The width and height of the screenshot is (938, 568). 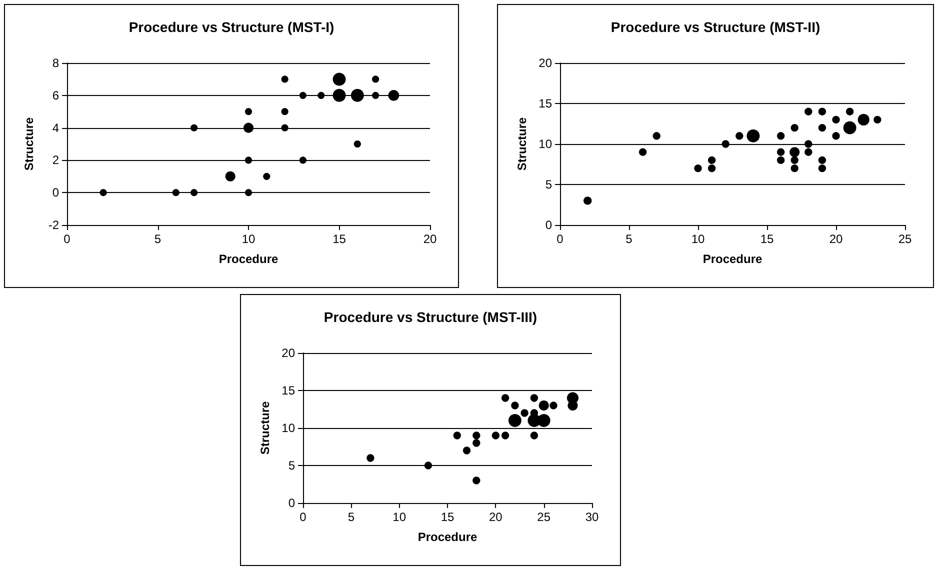 What do you see at coordinates (715, 27) in the screenshot?
I see `chart-title: Procedure vs Structure (MST-II)` at bounding box center [715, 27].